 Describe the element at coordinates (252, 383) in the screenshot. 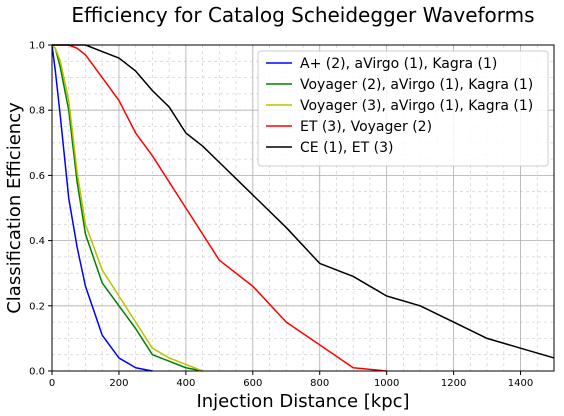

I see `x-tick-label: 600` at that location.